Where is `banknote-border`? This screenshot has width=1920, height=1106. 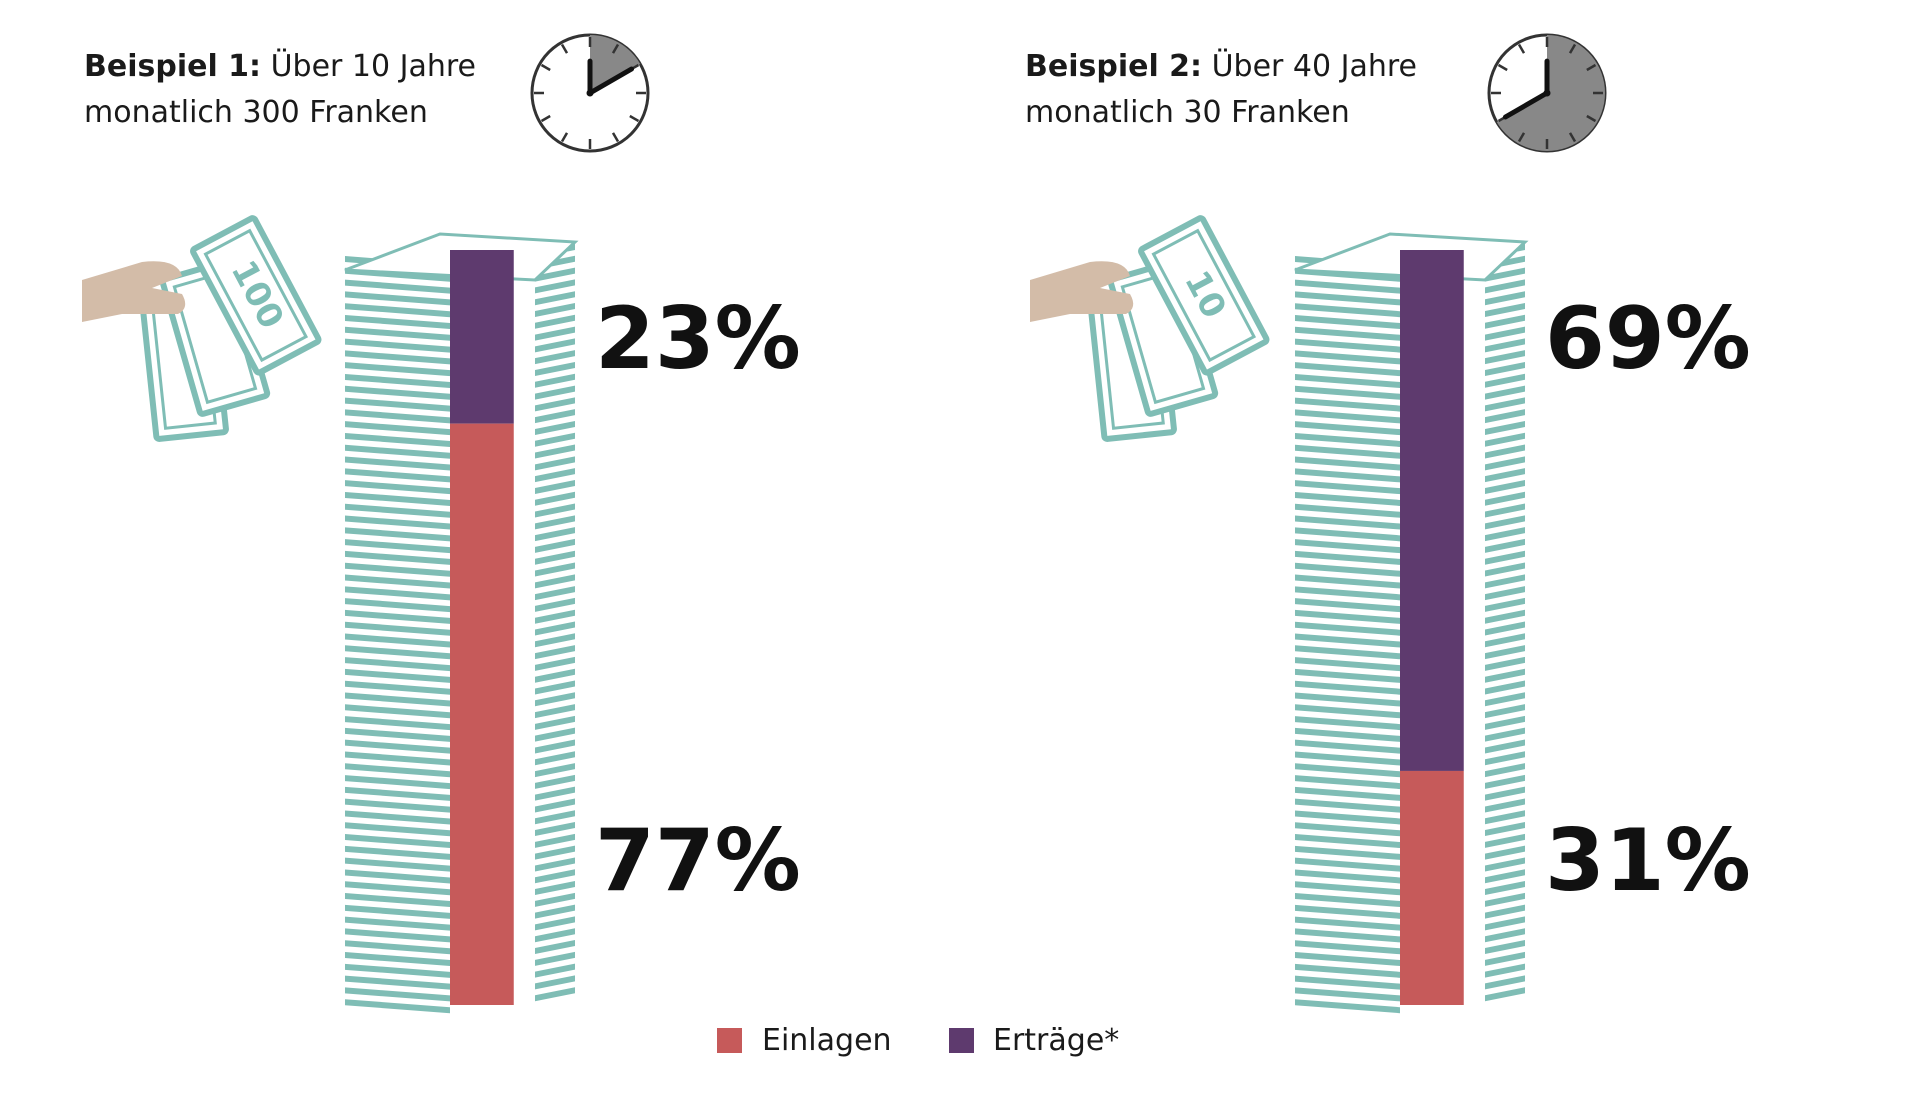
banknote-border is located at coordinates (256, 295).